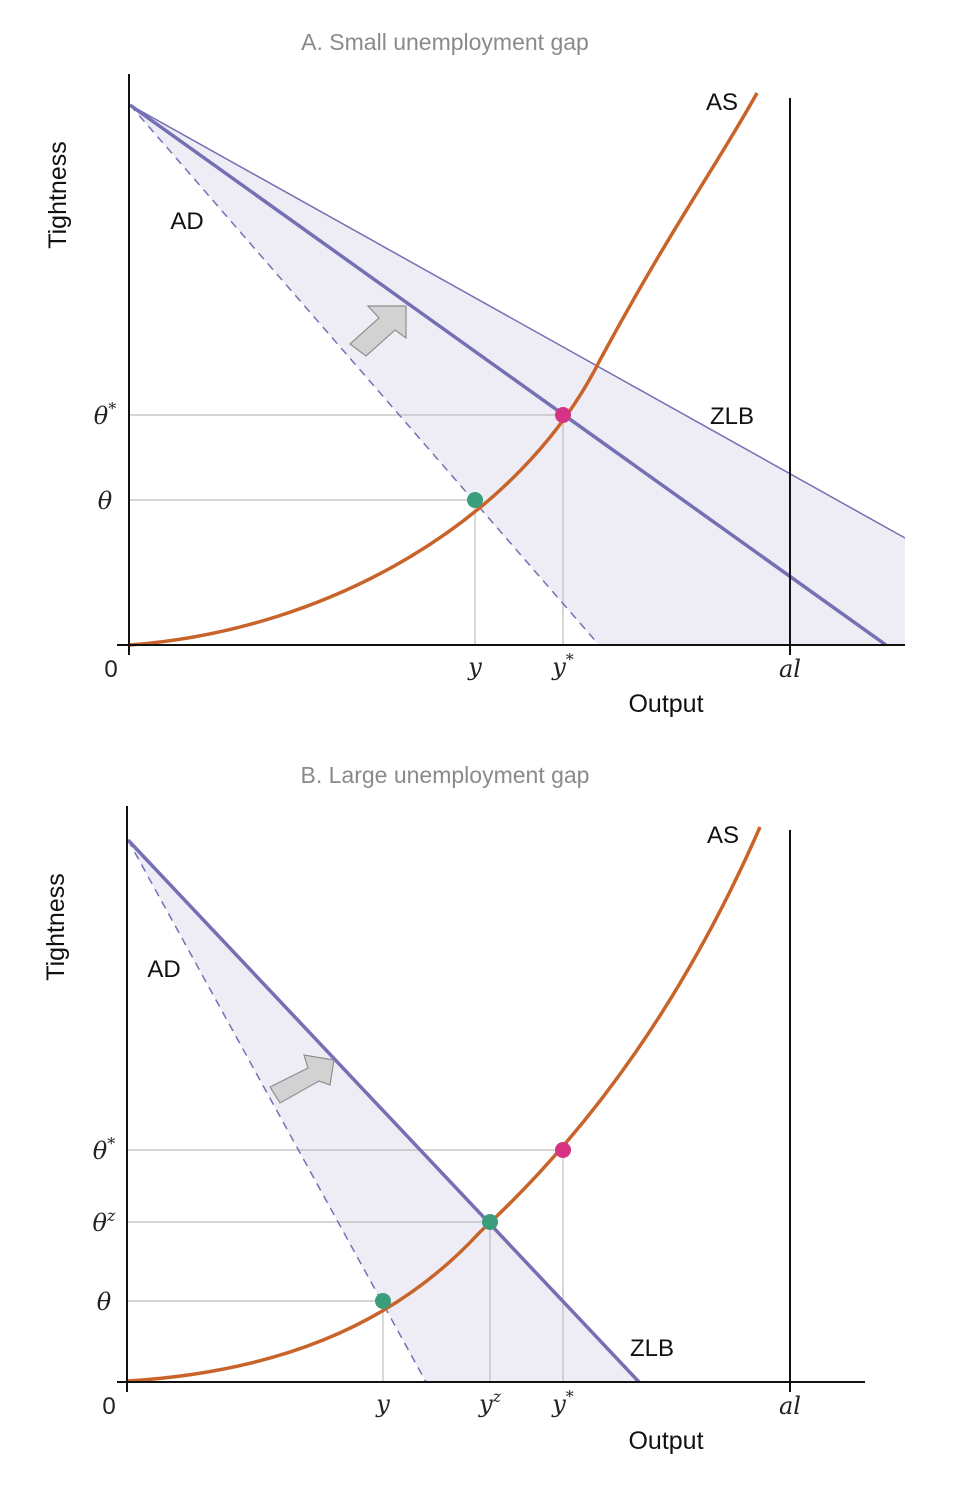 The image size is (978, 1494). Describe the element at coordinates (108, 1406) in the screenshot. I see `panel-b-xtick-zero: 0` at that location.